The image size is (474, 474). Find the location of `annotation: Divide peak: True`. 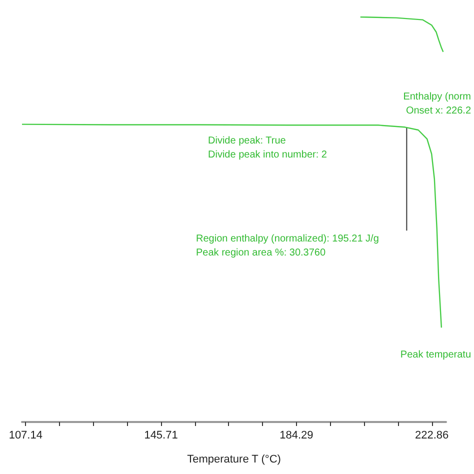

annotation: Divide peak: True is located at coordinates (247, 141).